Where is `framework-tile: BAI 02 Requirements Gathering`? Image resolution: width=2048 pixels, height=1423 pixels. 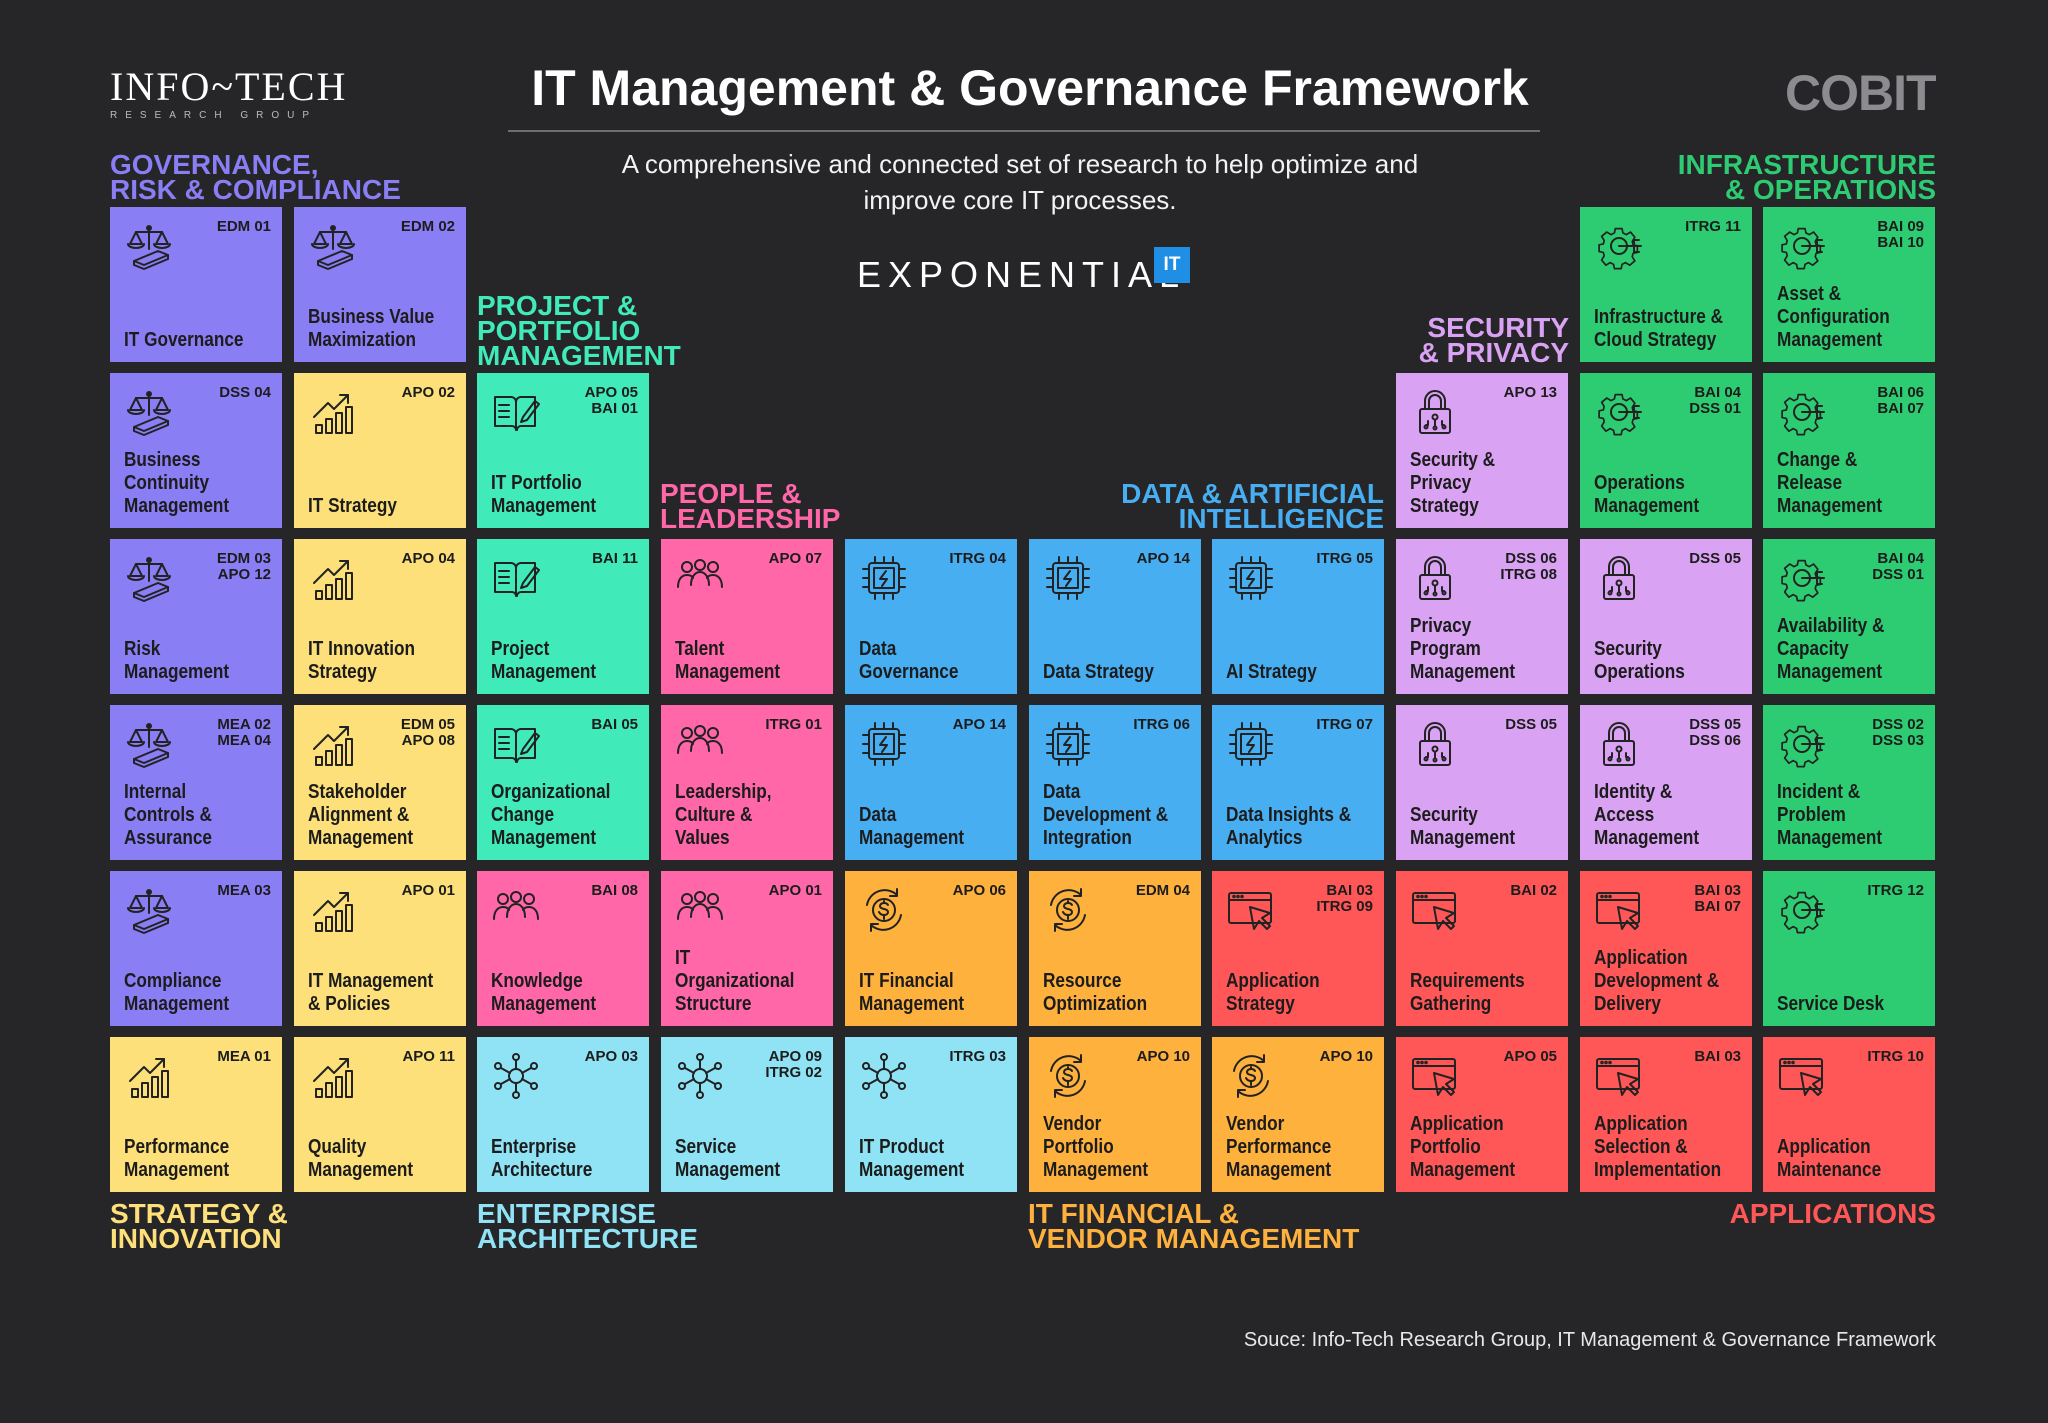
framework-tile: BAI 02 Requirements Gathering is located at coordinates (1482, 948).